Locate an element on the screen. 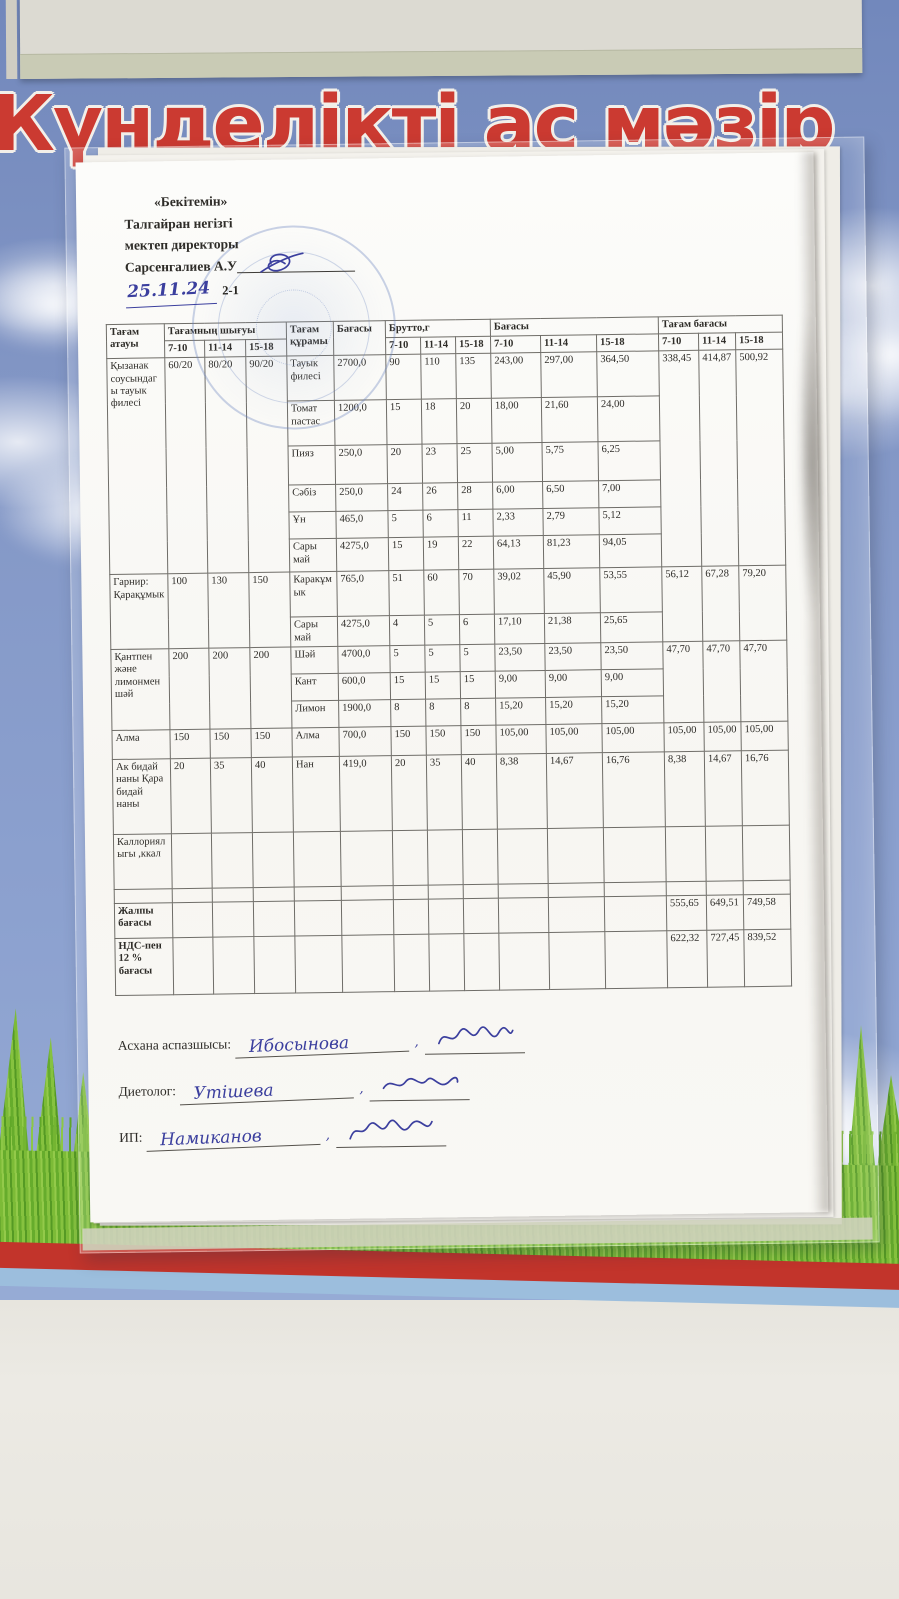 This screenshot has height=1599, width=899. menu-table-cell: Ак бидай наны Қара бидай наны is located at coordinates (142, 796).